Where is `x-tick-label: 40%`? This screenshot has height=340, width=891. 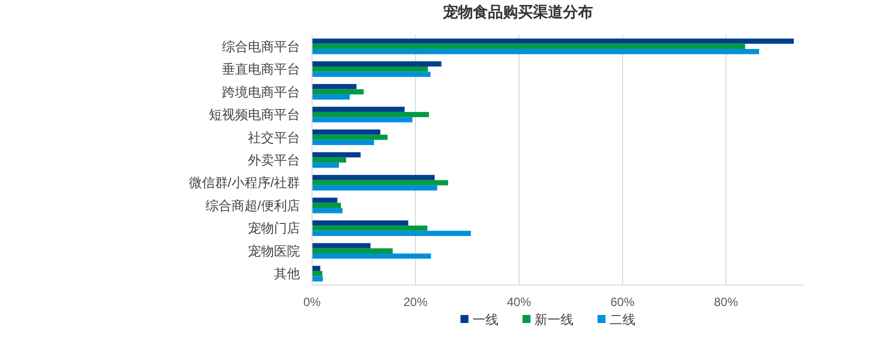 x-tick-label: 40% is located at coordinates (519, 302).